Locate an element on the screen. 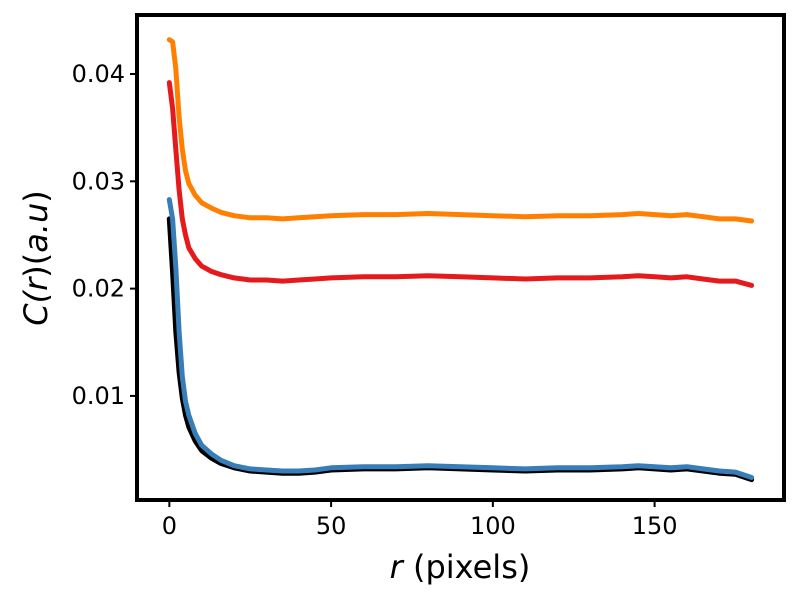 This screenshot has width=800, height=600. x-tick-label: 150 is located at coordinates (655, 526).